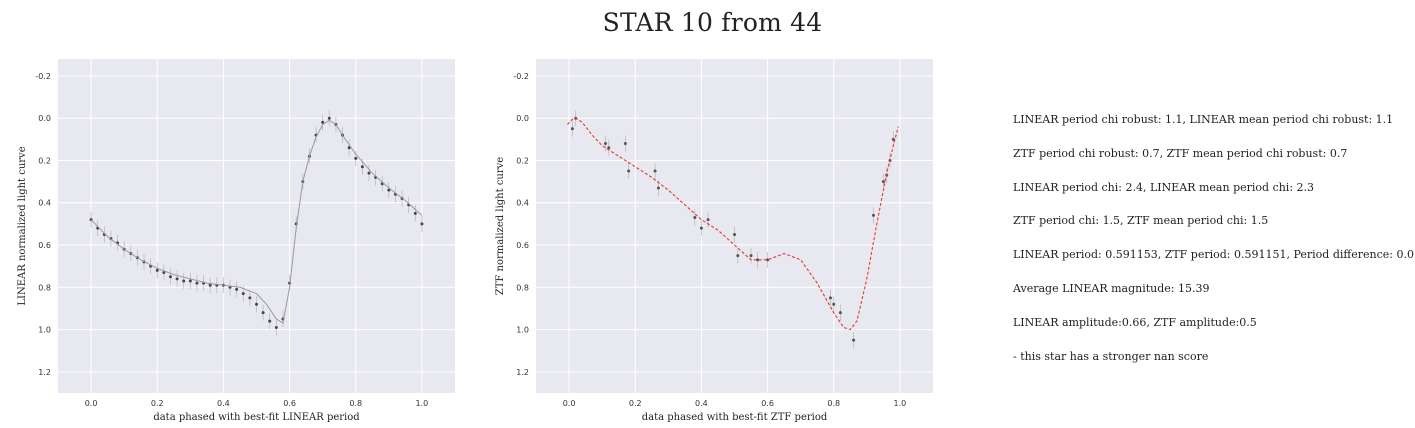 This screenshot has height=428, width=1415. I want to click on data-points, so click(732, 229).